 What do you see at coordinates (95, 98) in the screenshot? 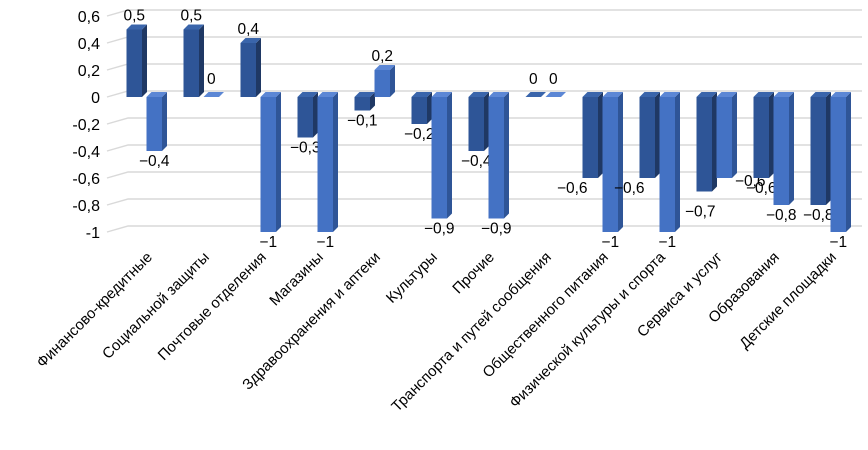
I see `y-tick-label: 0` at bounding box center [95, 98].